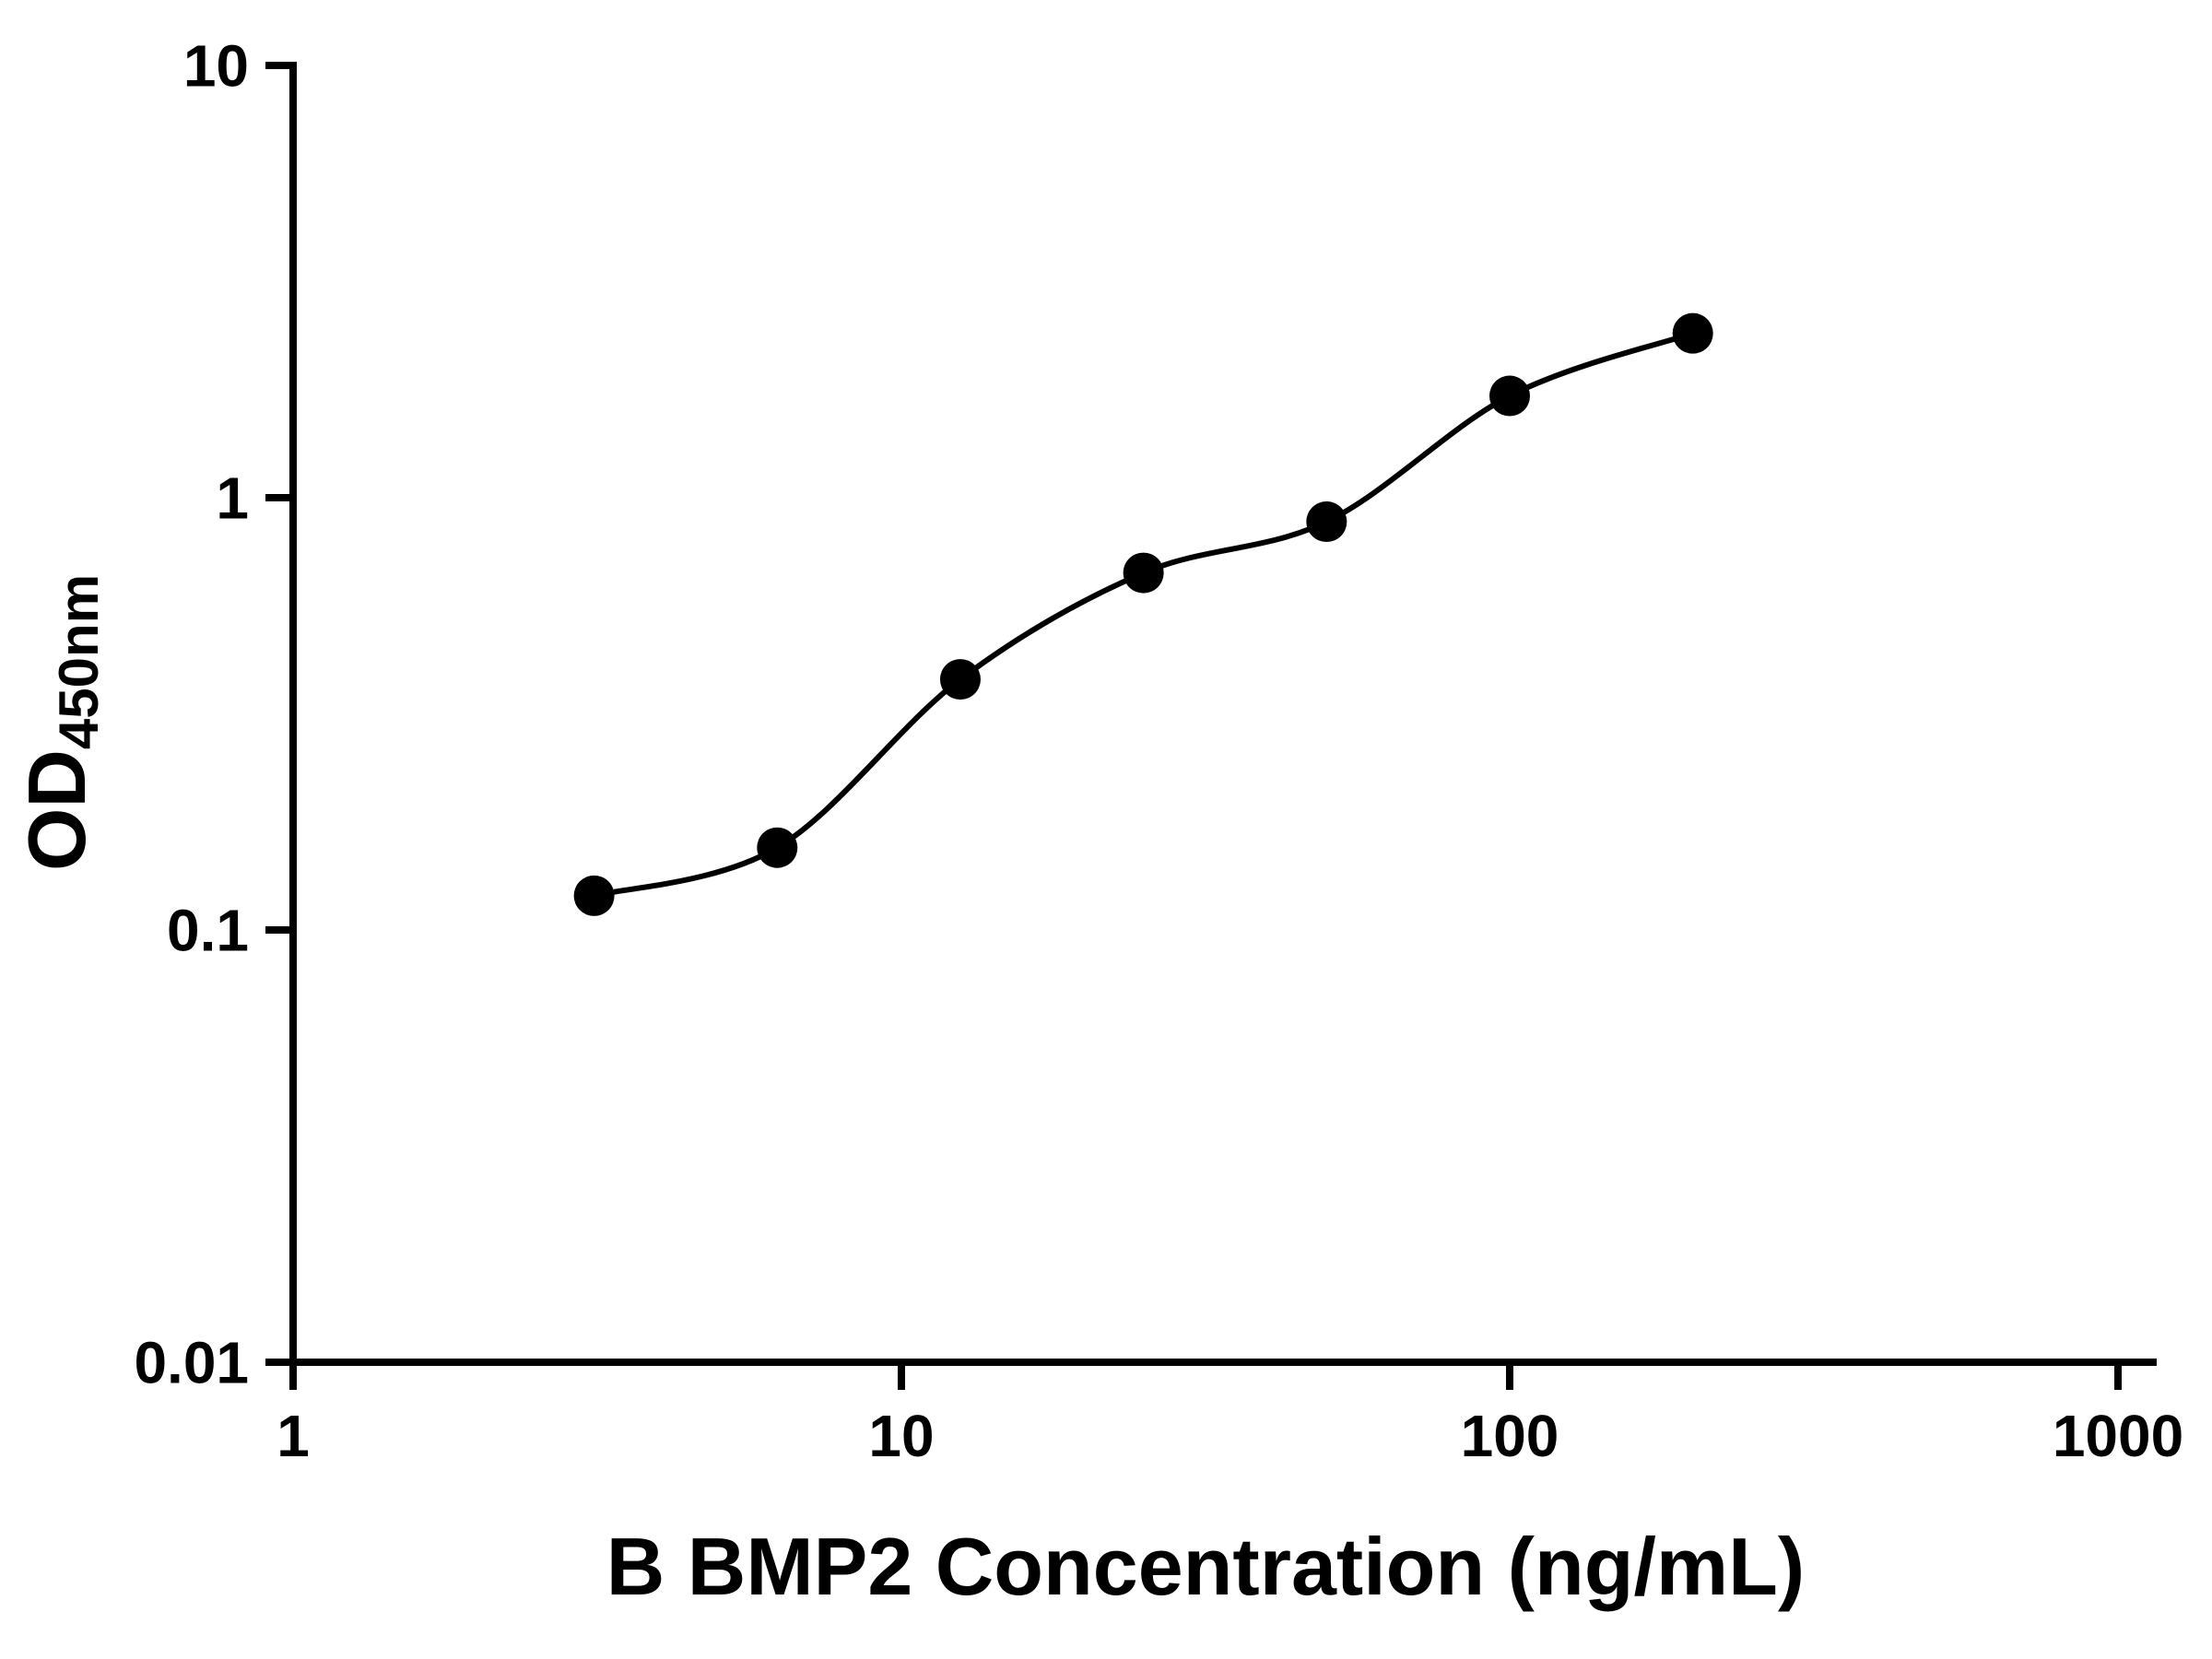 This screenshot has width=2212, height=1659. I want to click on x-axis-tick-label: 1000, so click(2118, 1436).